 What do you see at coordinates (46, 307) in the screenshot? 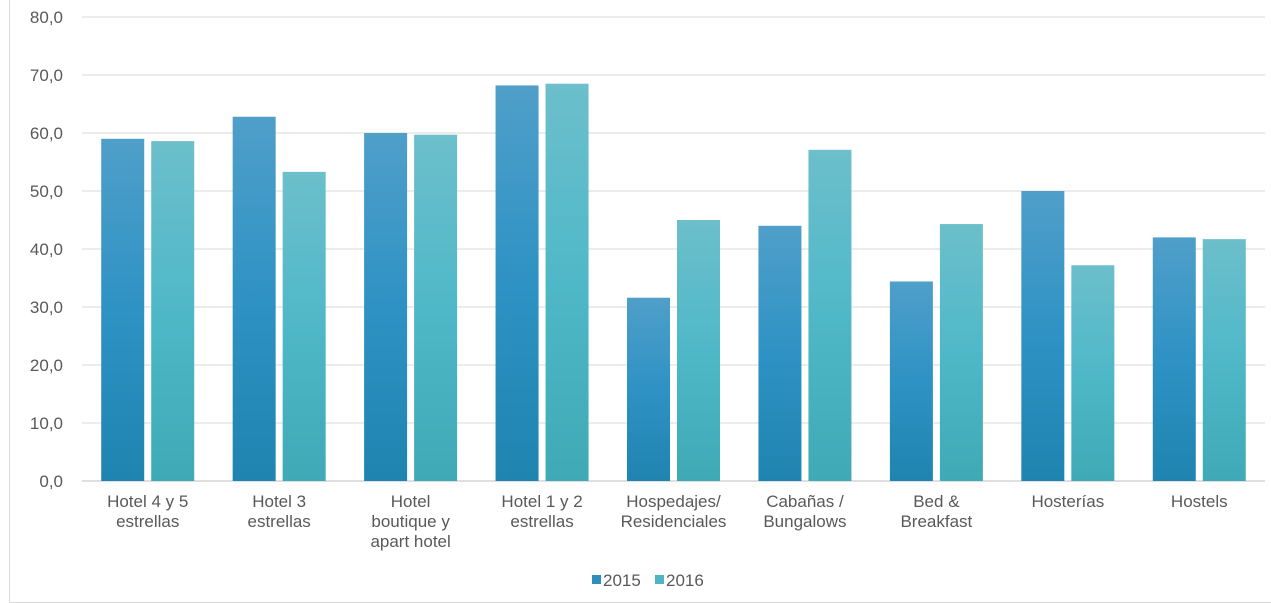
I see `y-tick-label: 30,0` at bounding box center [46, 307].